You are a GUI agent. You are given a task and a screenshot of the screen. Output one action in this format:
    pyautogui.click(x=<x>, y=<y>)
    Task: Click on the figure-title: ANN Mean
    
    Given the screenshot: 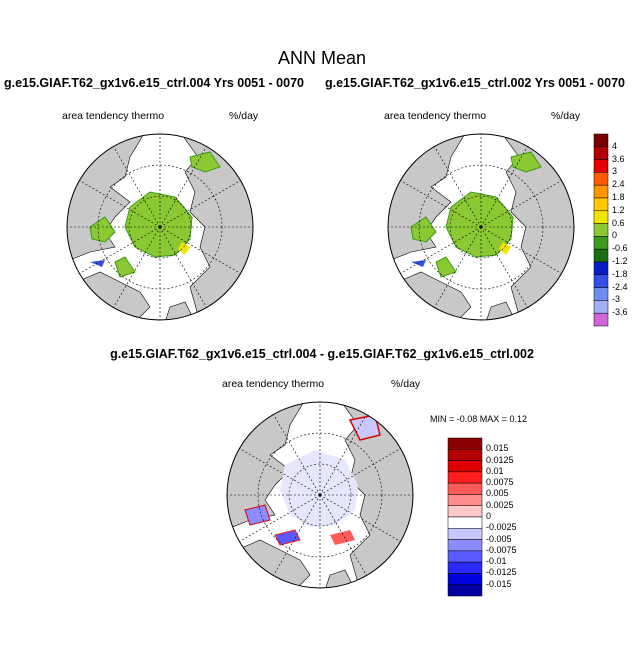 What is the action you would take?
    pyautogui.click(x=322, y=58)
    